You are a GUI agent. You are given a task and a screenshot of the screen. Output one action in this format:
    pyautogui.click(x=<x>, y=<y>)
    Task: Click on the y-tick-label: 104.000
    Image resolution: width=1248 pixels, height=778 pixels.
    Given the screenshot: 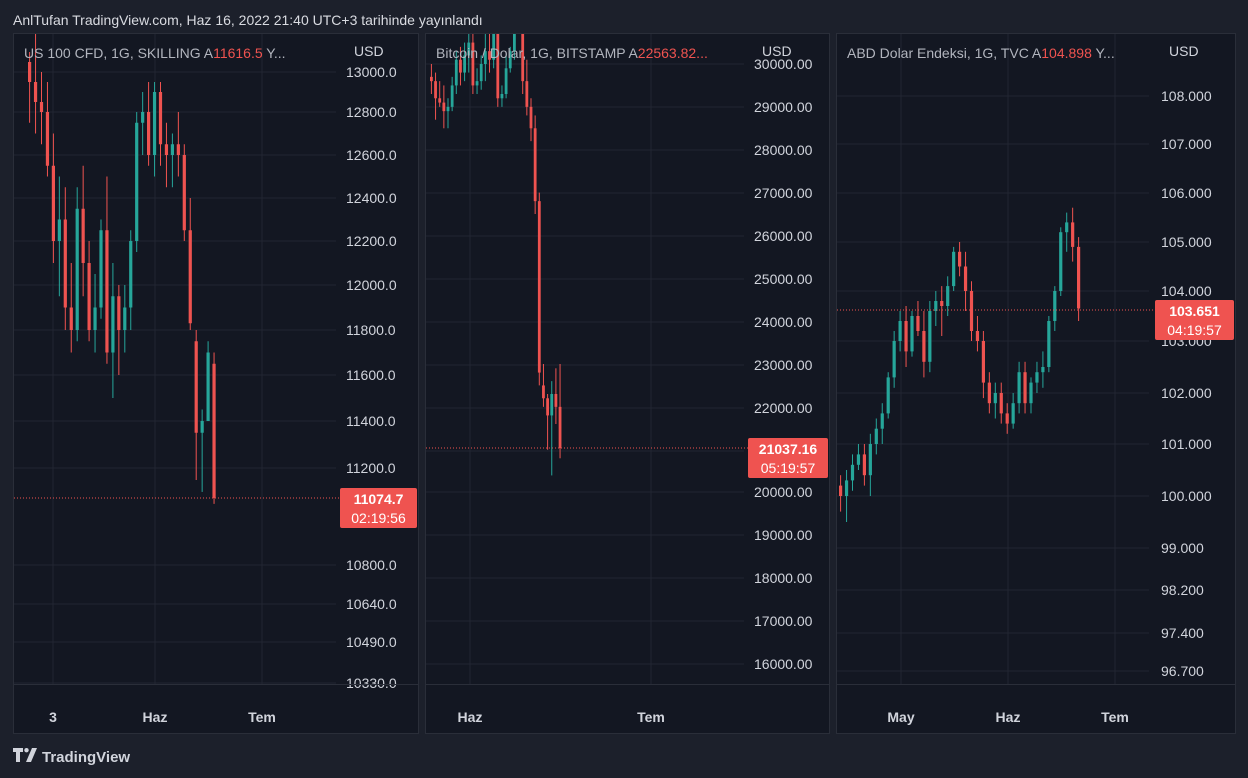 What is the action you would take?
    pyautogui.click(x=1186, y=291)
    